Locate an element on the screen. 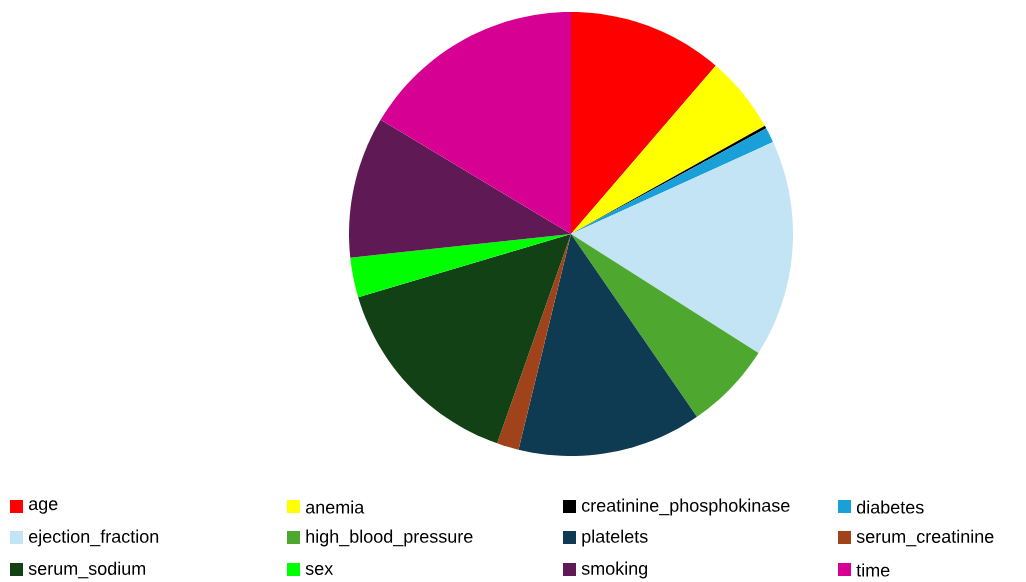  legend-label: platelets is located at coordinates (615, 538).